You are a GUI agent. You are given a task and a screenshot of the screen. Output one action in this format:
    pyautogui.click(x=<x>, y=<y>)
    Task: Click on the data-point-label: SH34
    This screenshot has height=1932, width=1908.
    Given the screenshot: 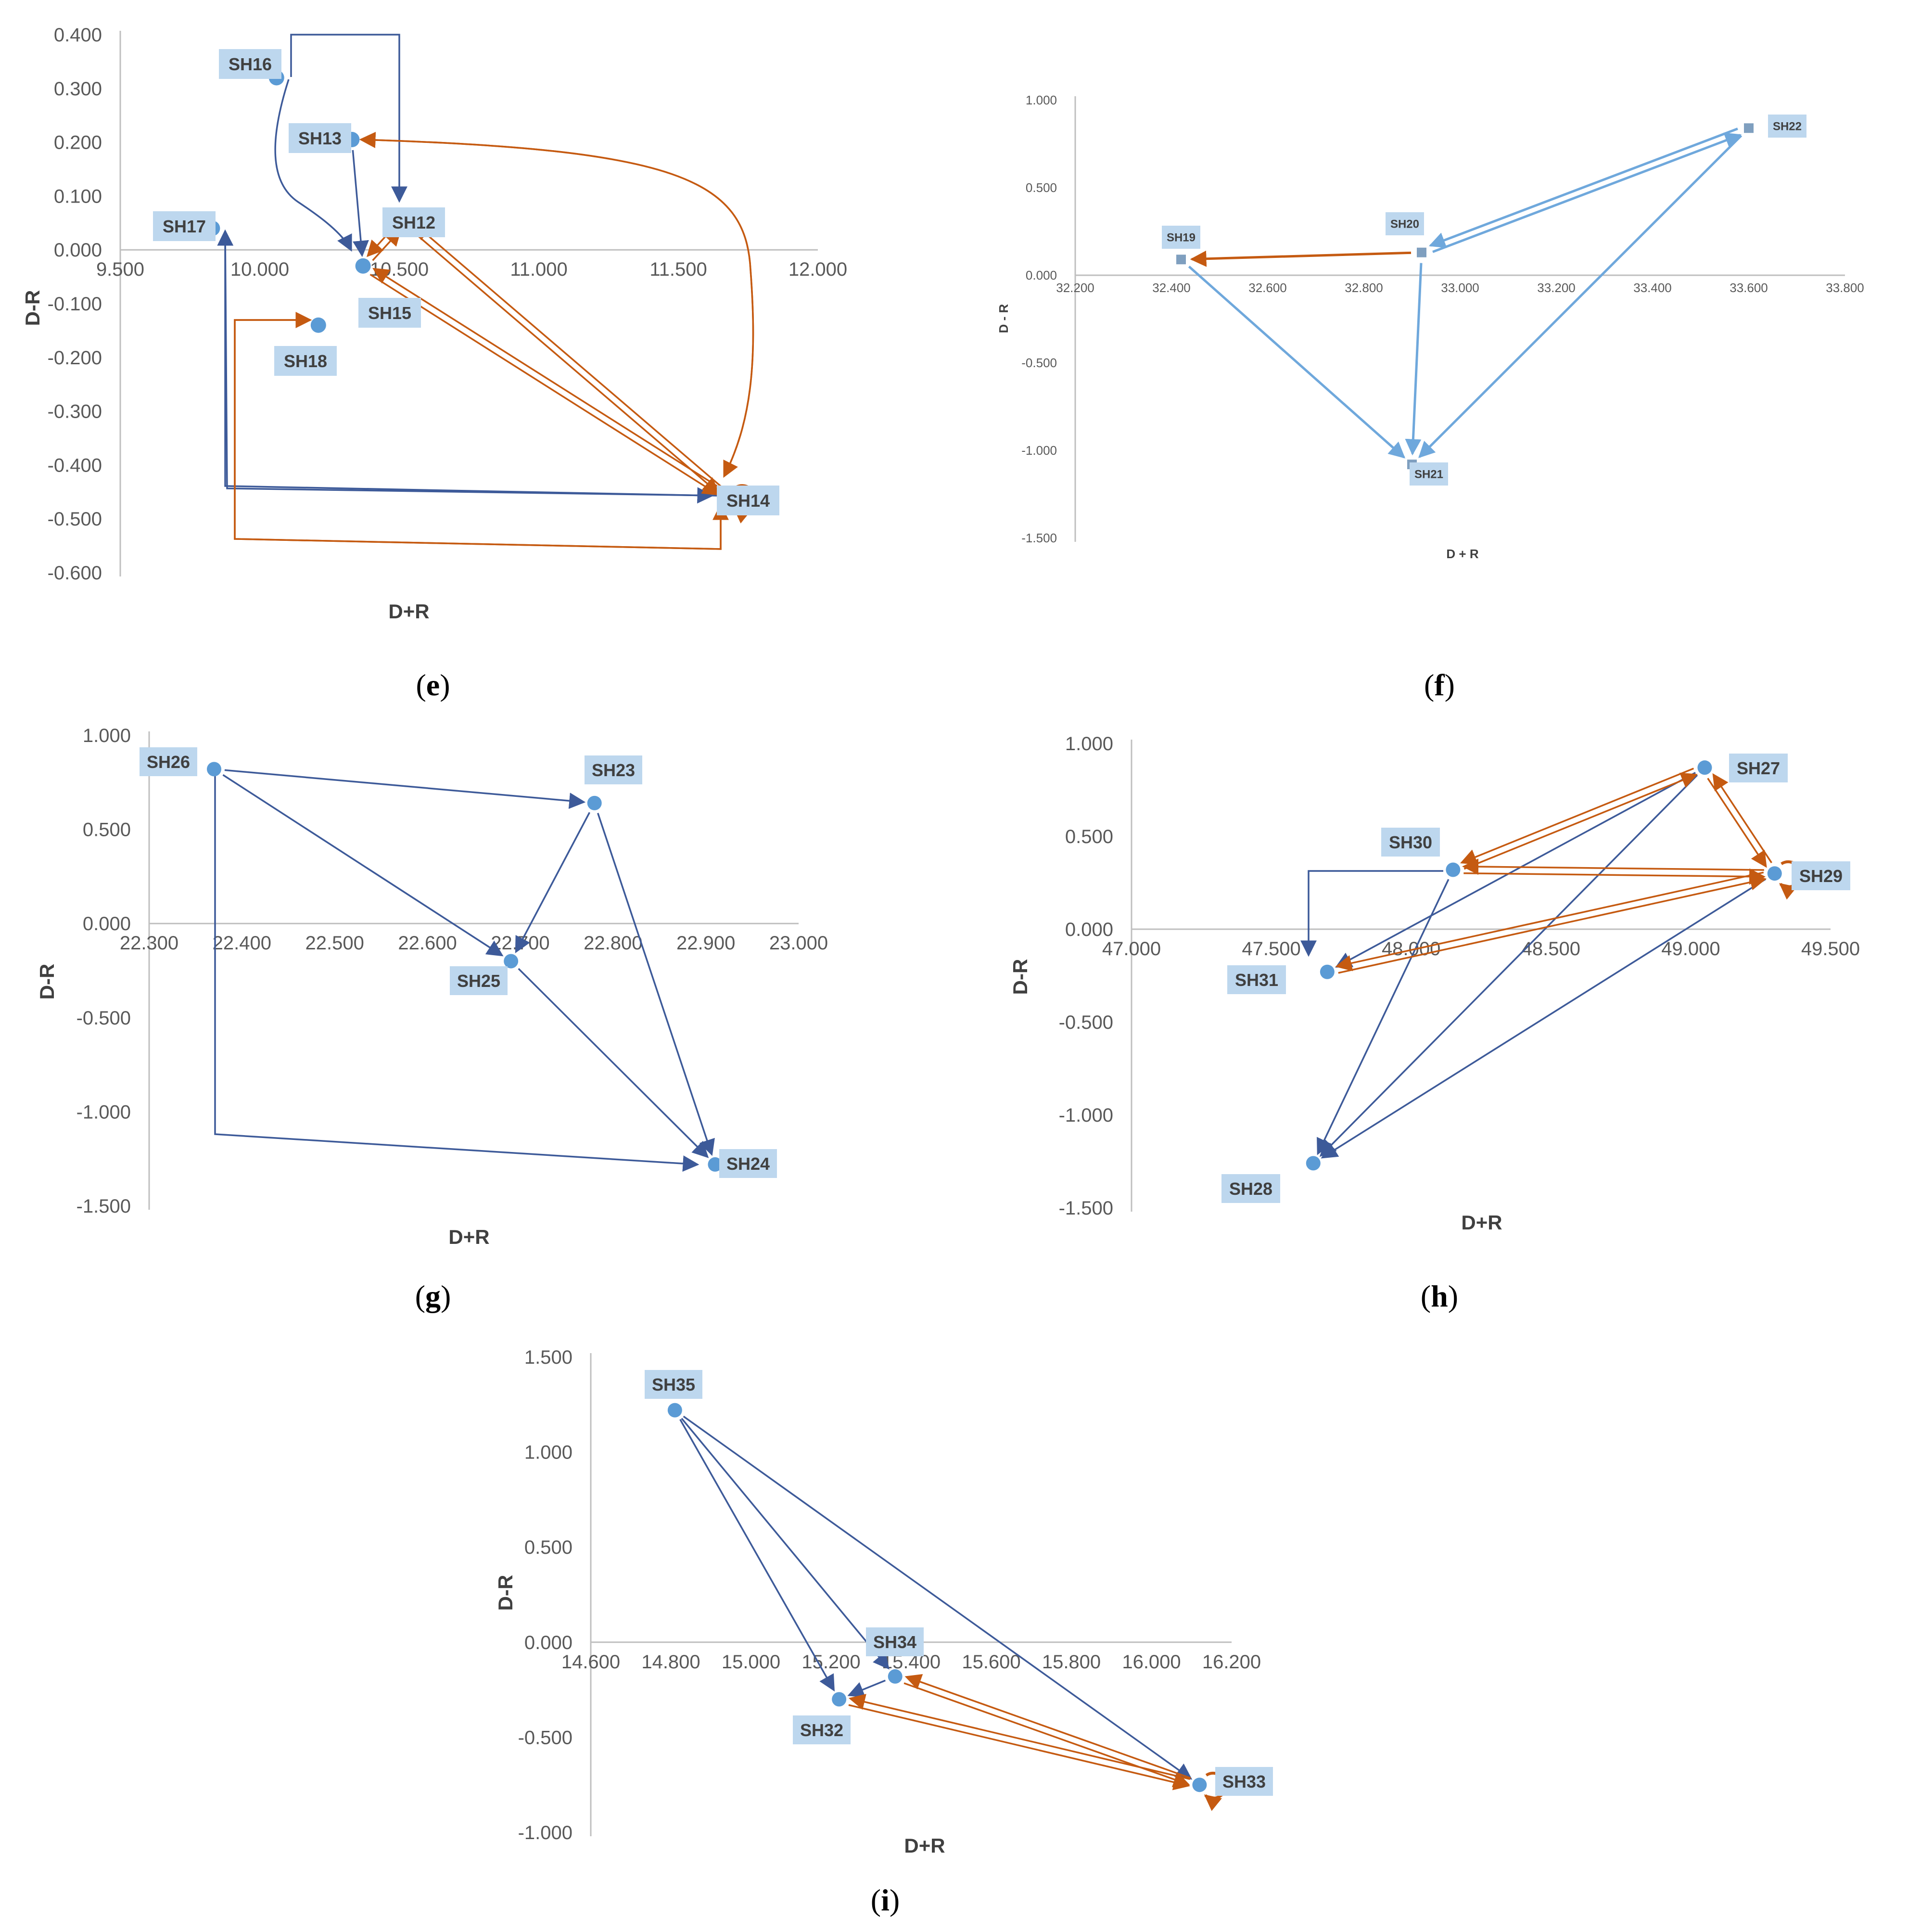 What is the action you would take?
    pyautogui.click(x=895, y=1641)
    